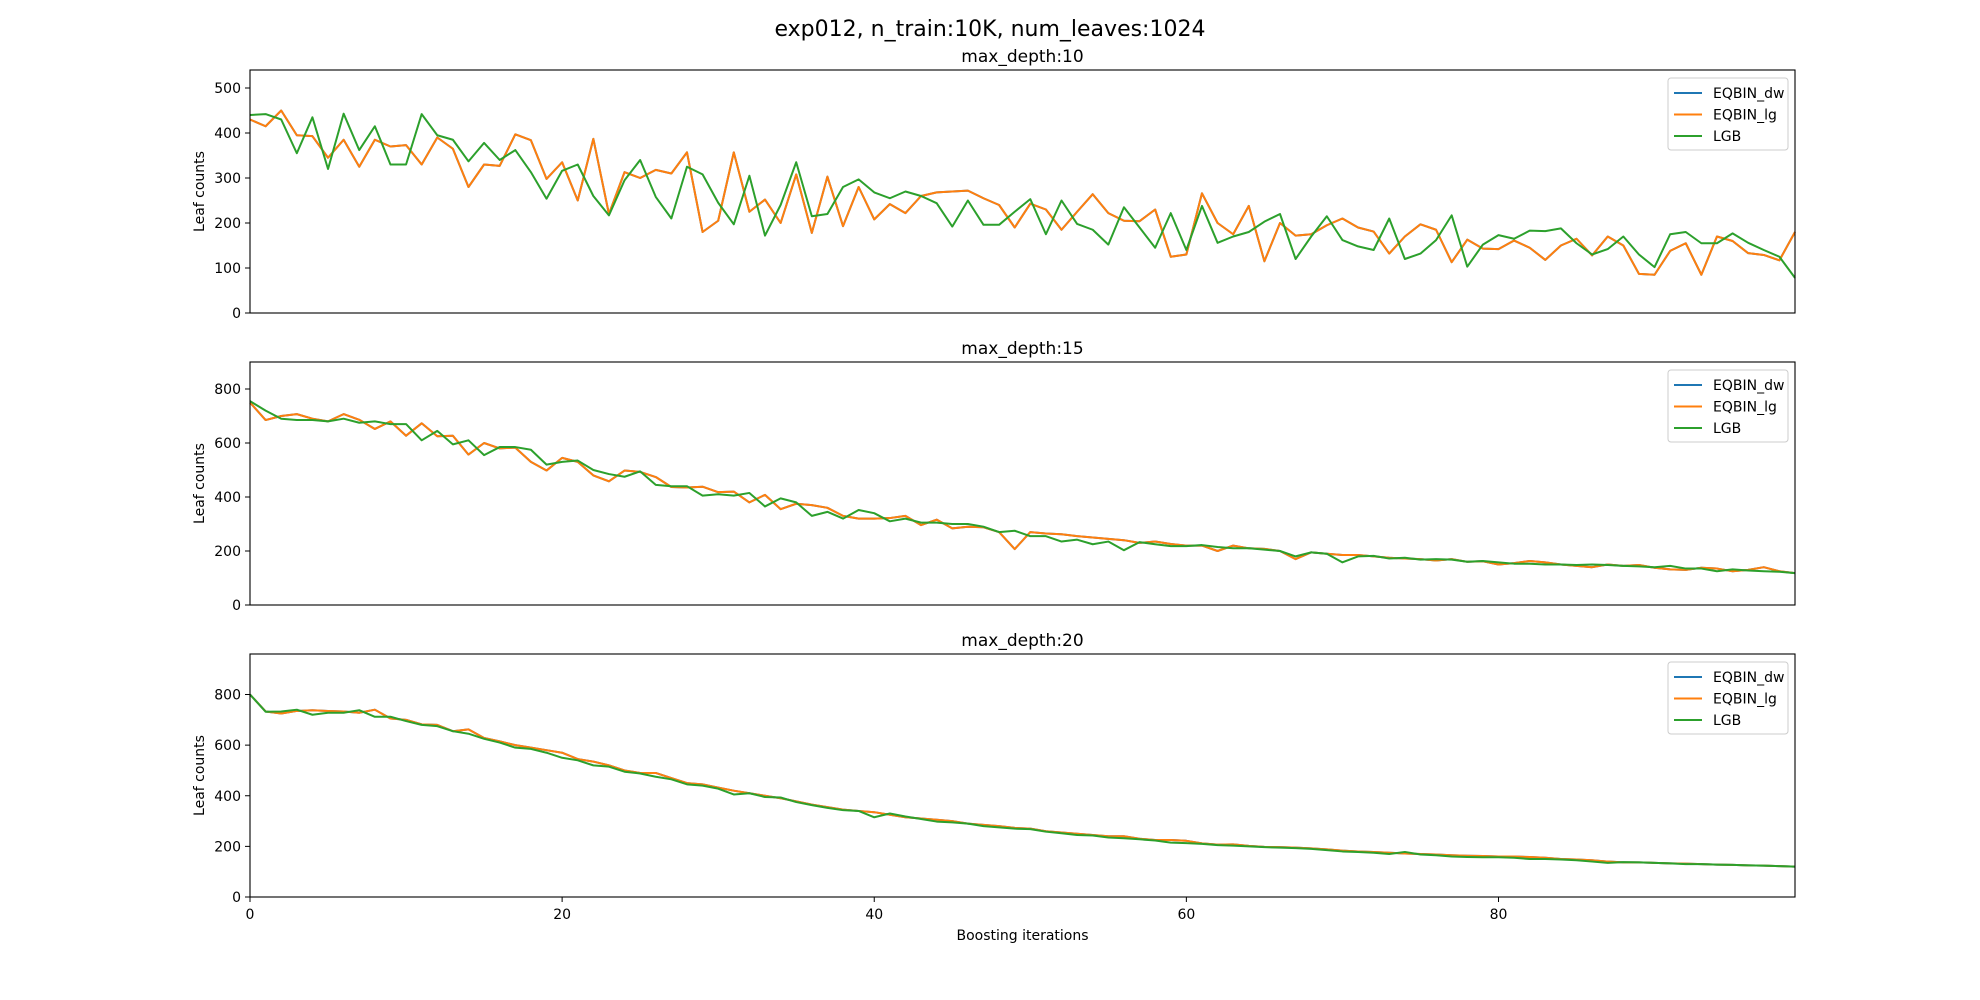 This screenshot has height=1000, width=1980. What do you see at coordinates (874, 915) in the screenshot?
I see `x-tick-label: 40` at bounding box center [874, 915].